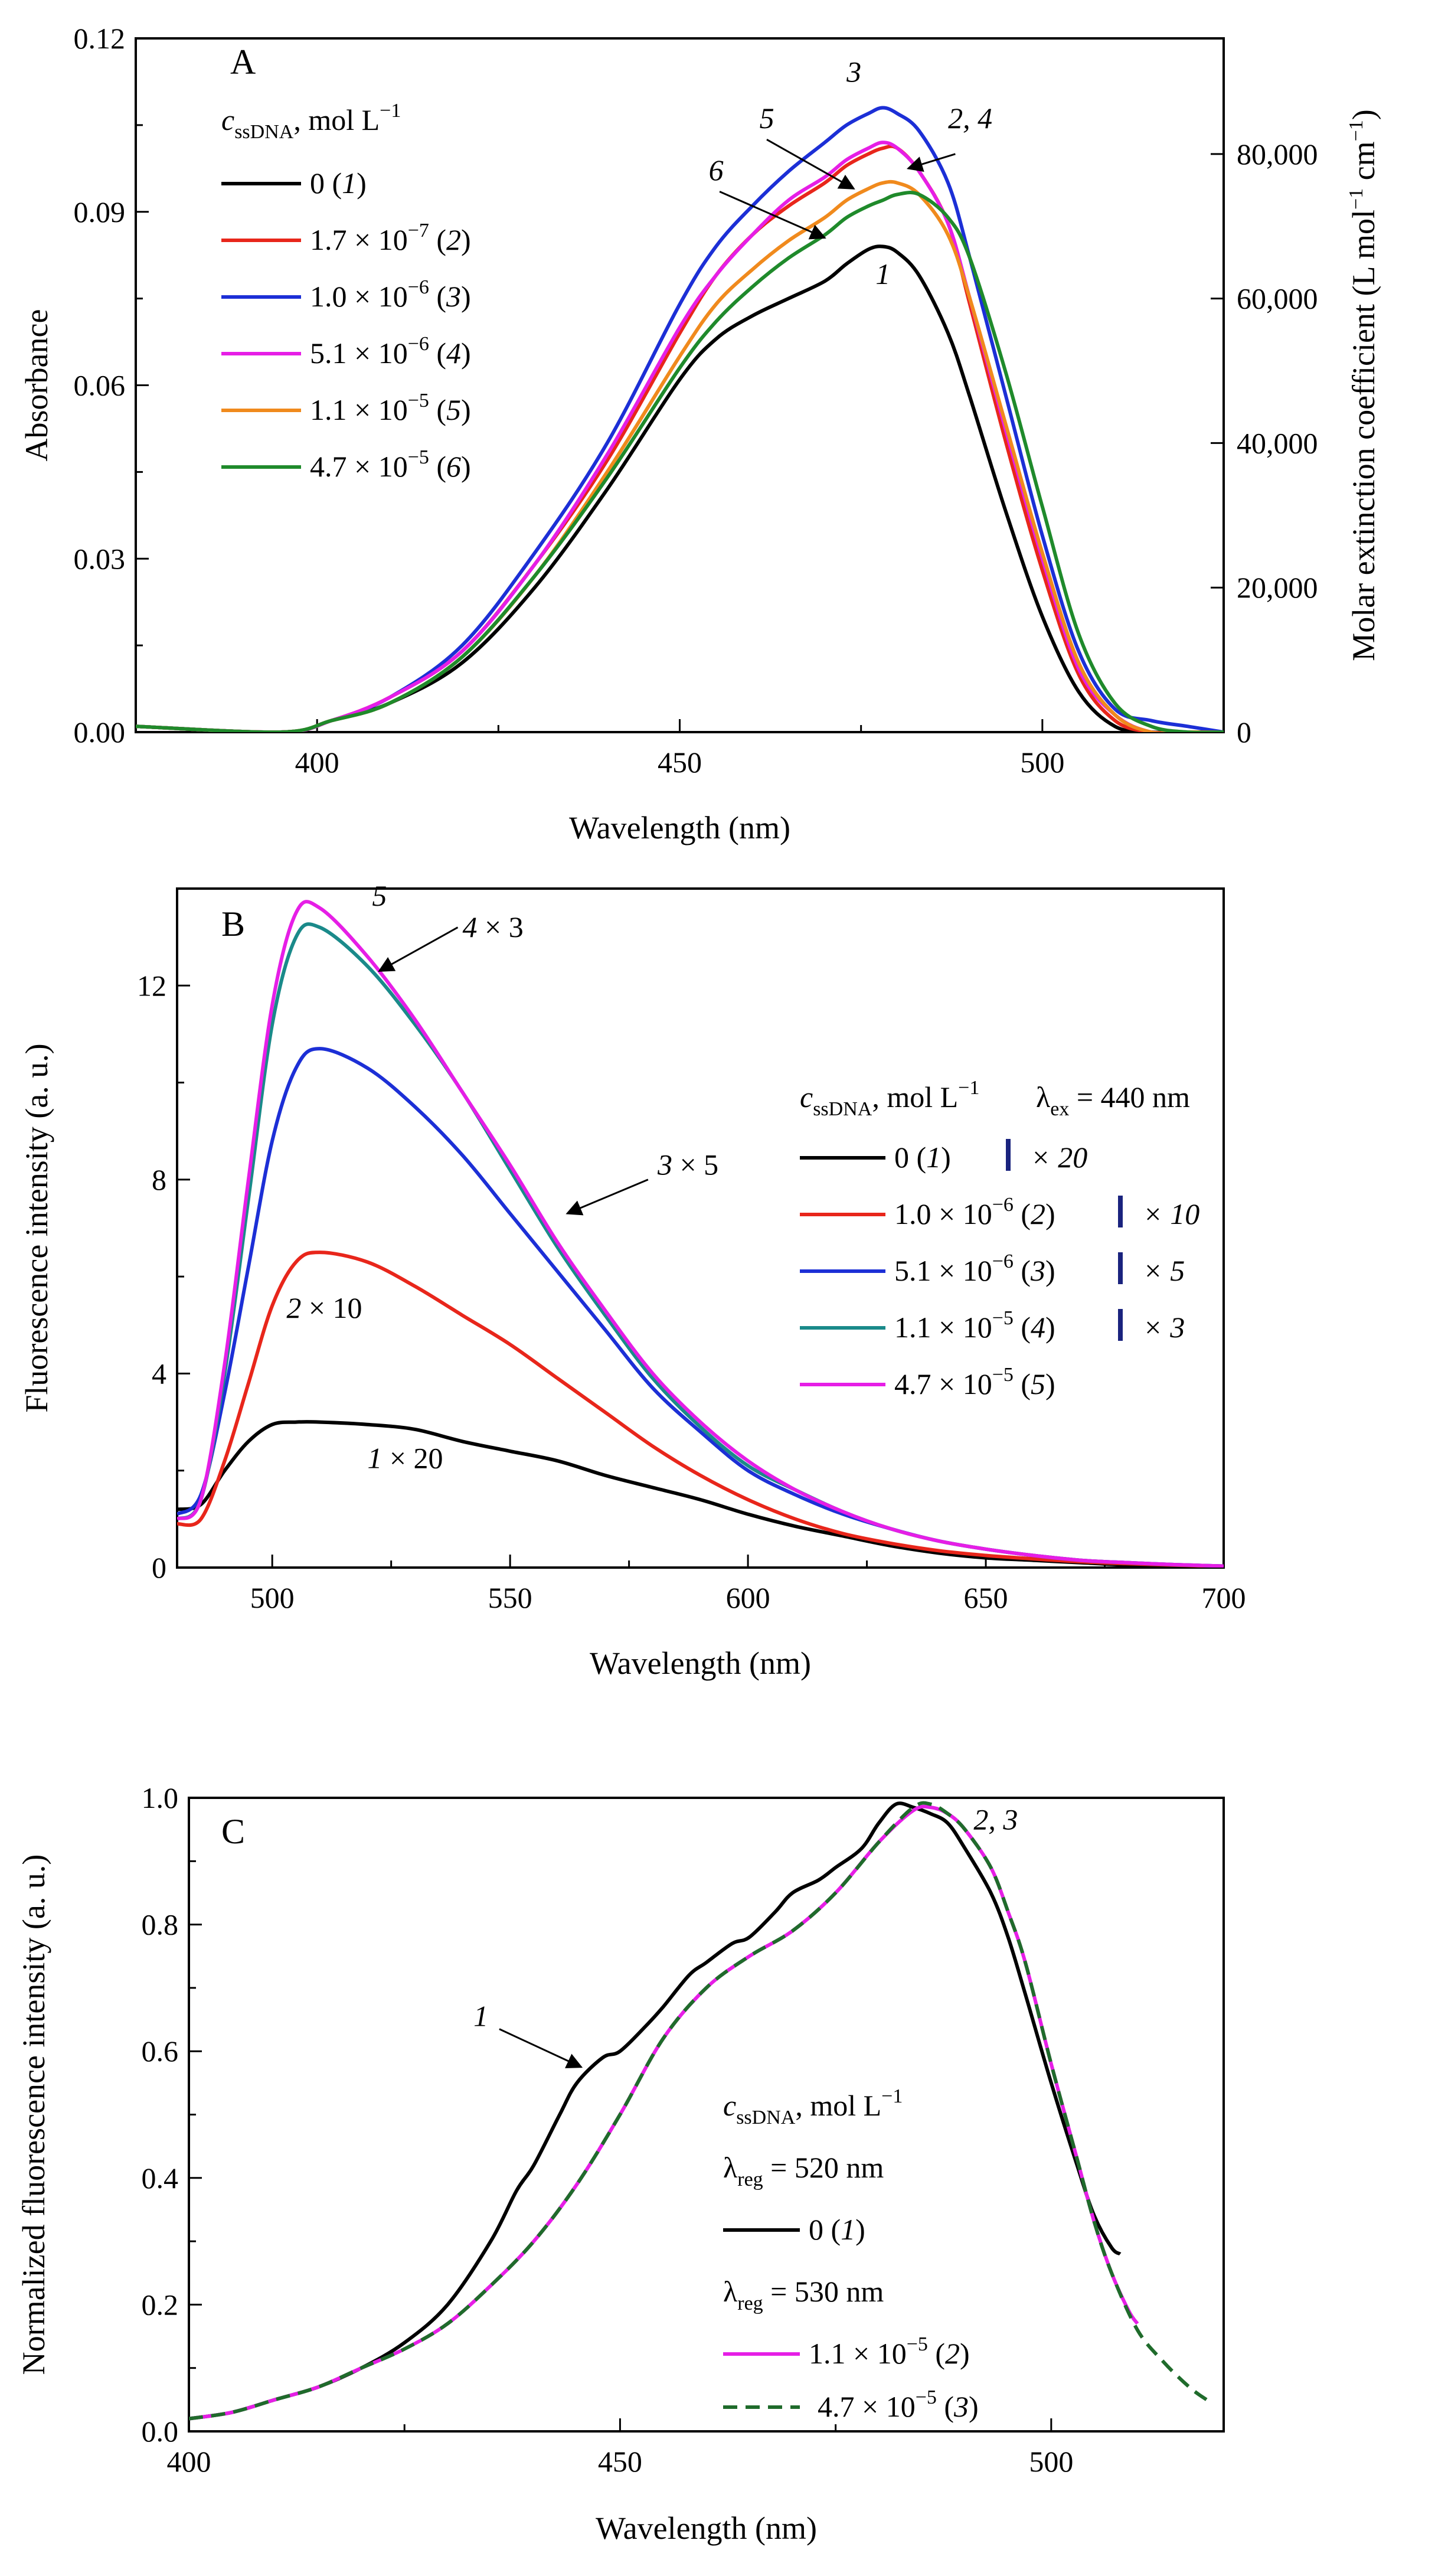  I want to click on legend-entry-label: 1.0 × 10−6 (2), so click(974, 1212).